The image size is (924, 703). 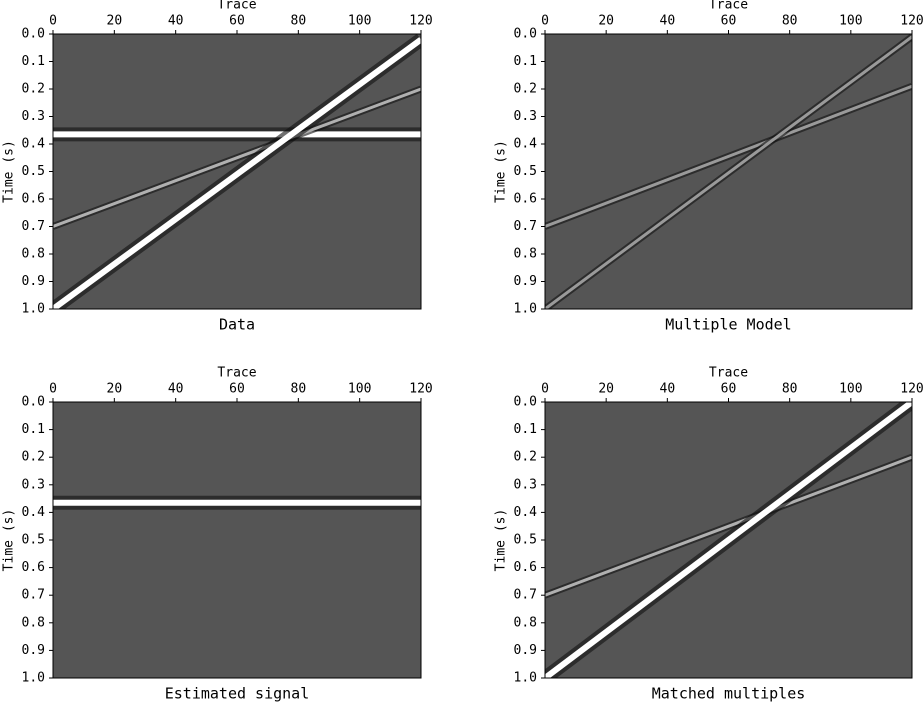 I want to click on panel-caption: Estimated signal, so click(x=237, y=694).